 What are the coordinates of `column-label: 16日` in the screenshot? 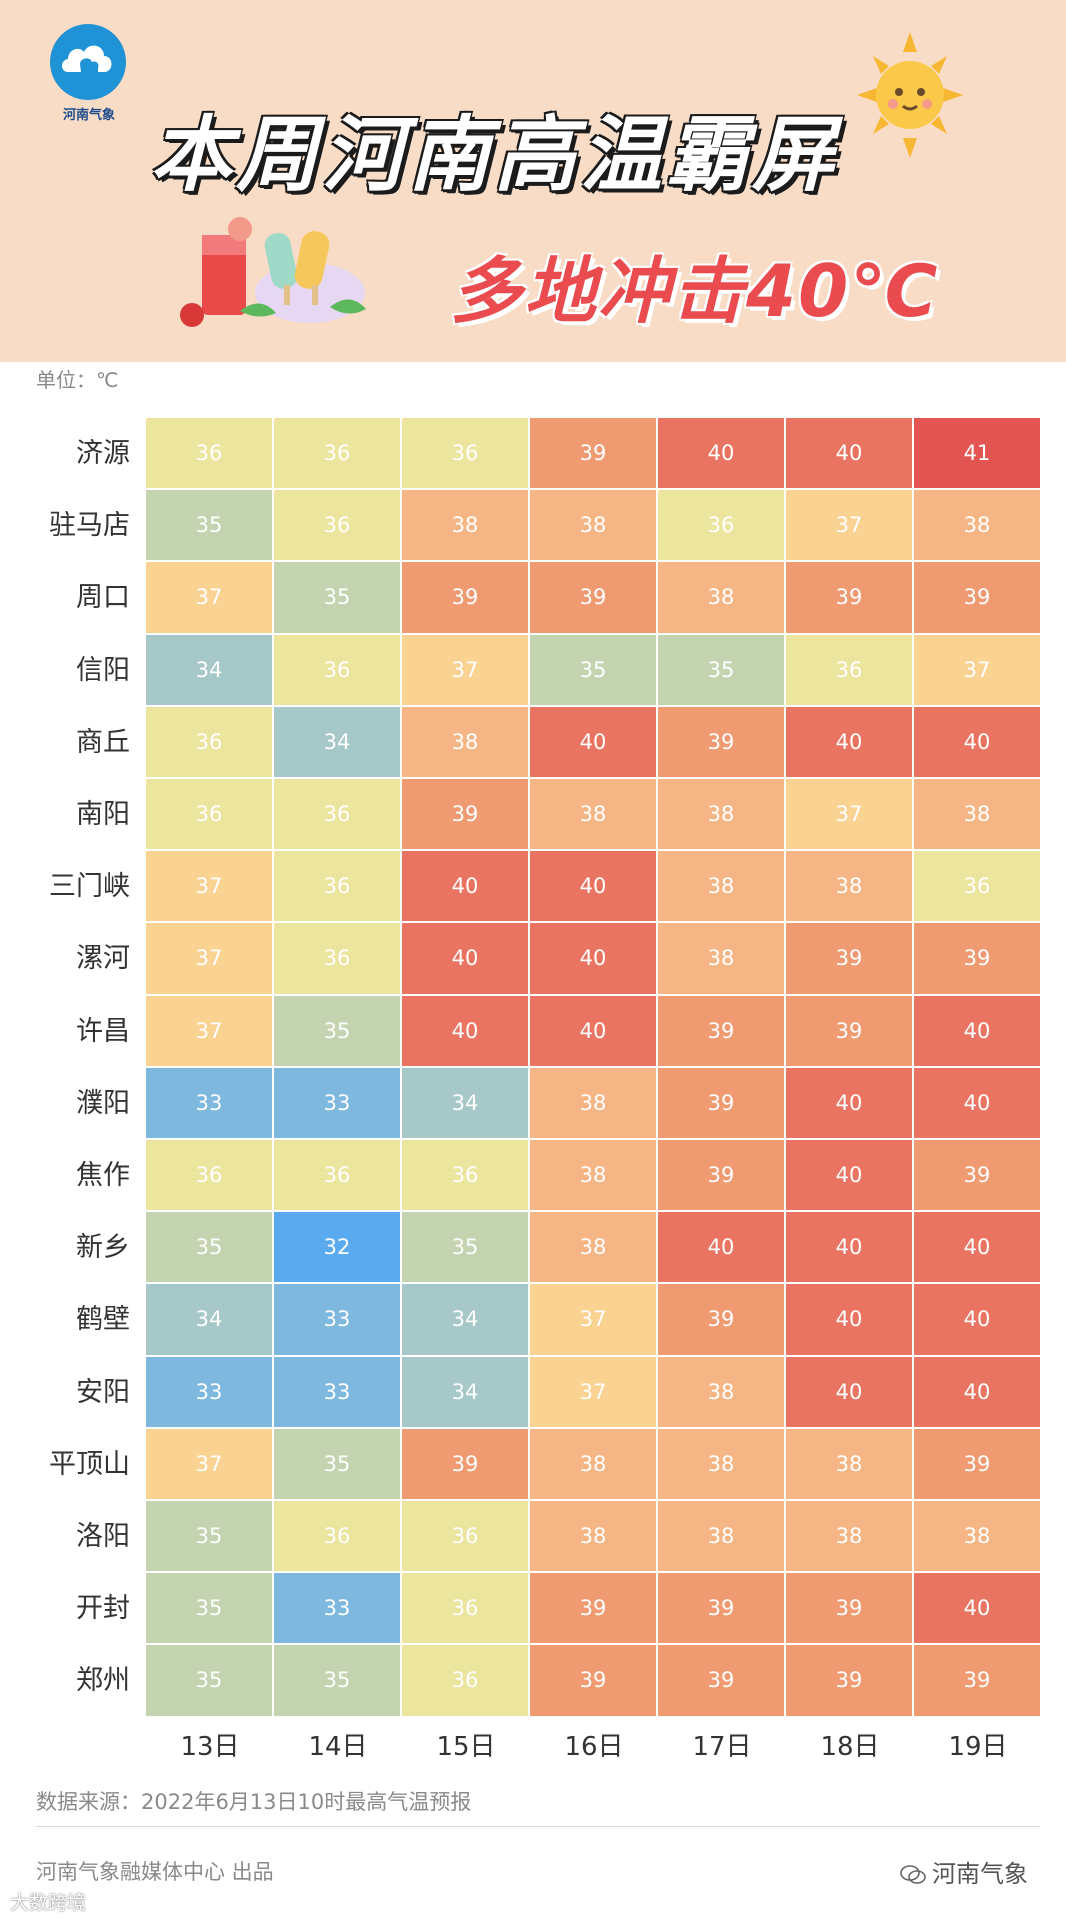 It's located at (594, 1747).